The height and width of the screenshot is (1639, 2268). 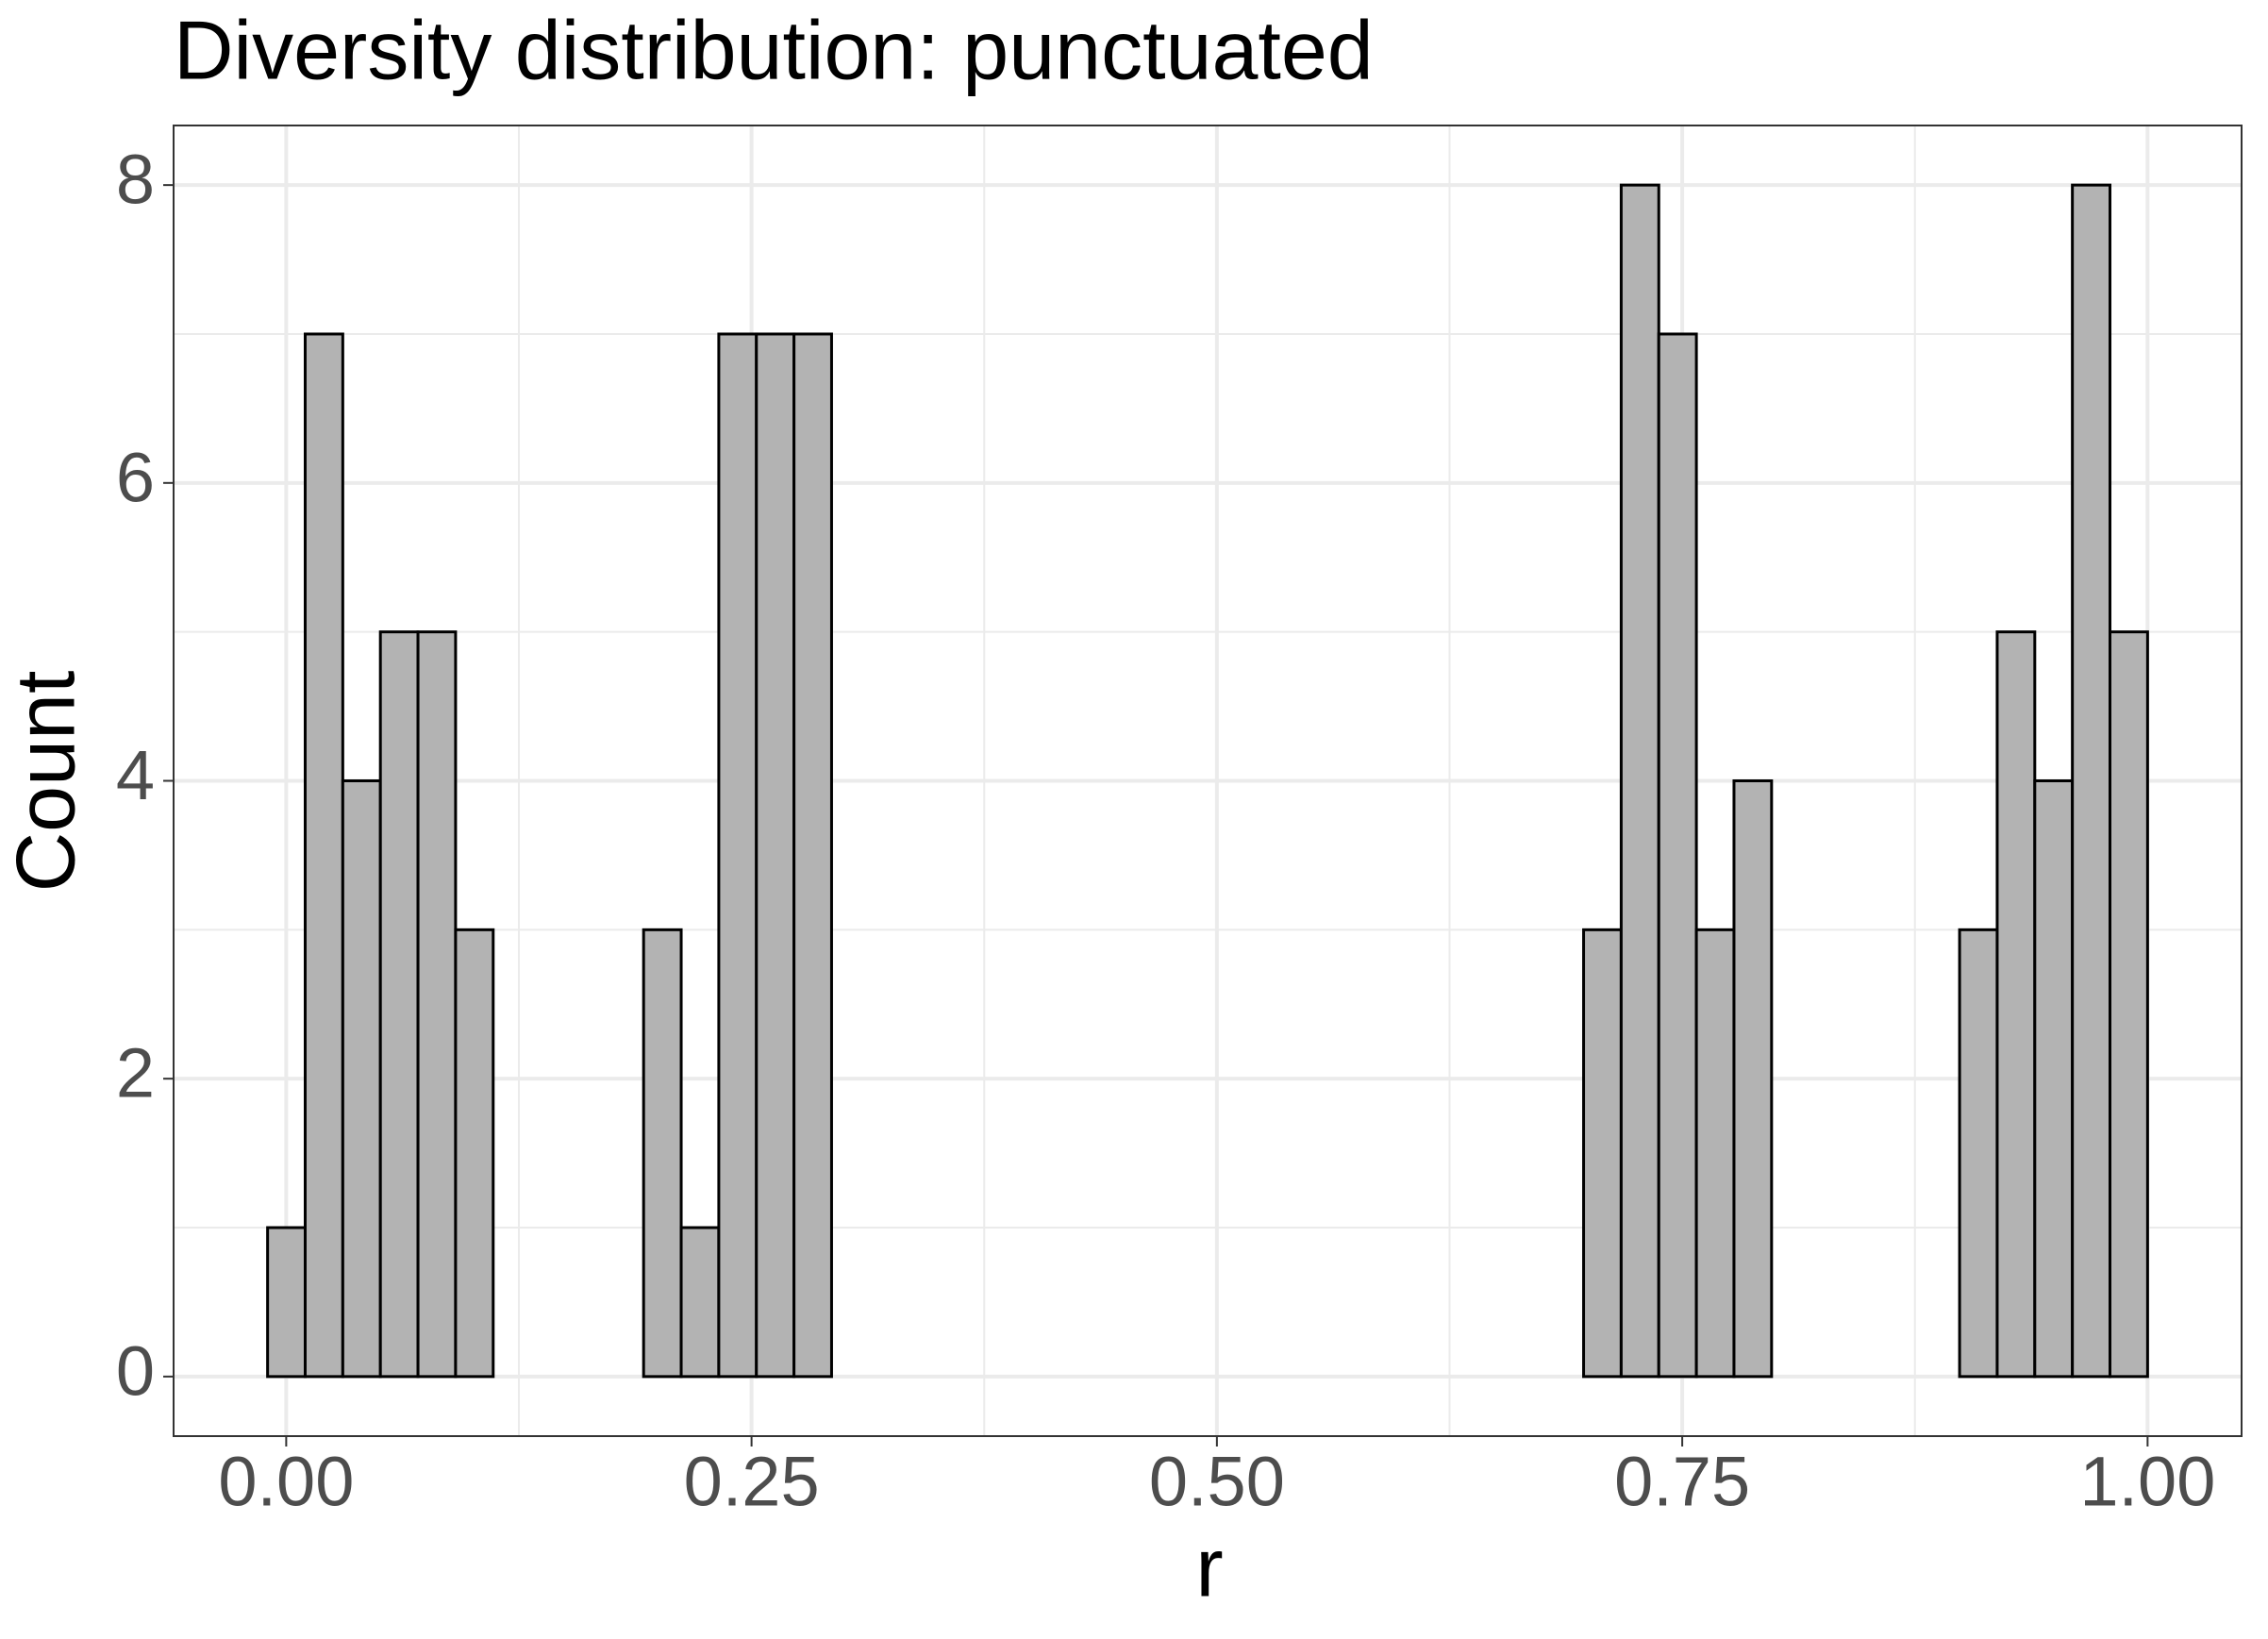 I want to click on y-tick-label: 4, so click(x=135, y=775).